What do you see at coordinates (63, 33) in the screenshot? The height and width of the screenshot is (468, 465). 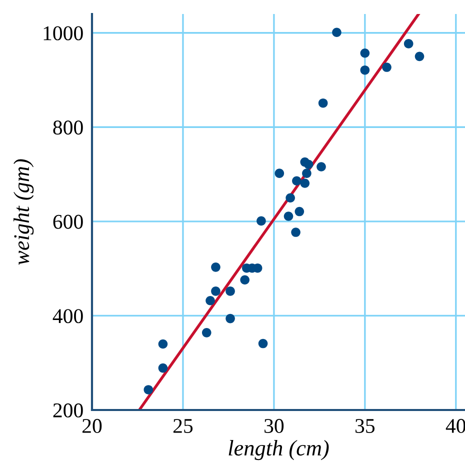 I see `y-tick-label: 1000` at bounding box center [63, 33].